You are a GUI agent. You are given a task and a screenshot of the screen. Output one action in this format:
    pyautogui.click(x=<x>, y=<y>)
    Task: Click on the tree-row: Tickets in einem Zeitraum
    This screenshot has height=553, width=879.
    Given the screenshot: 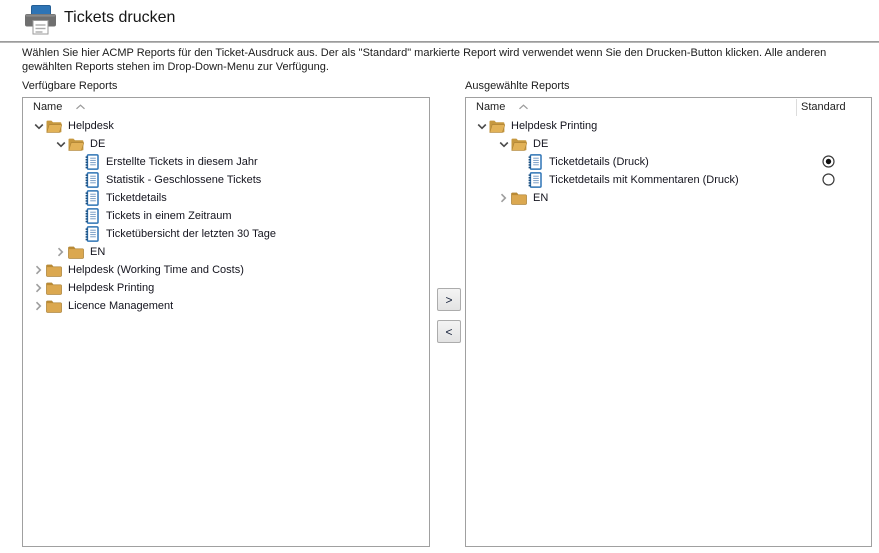 What is the action you would take?
    pyautogui.click(x=226, y=216)
    